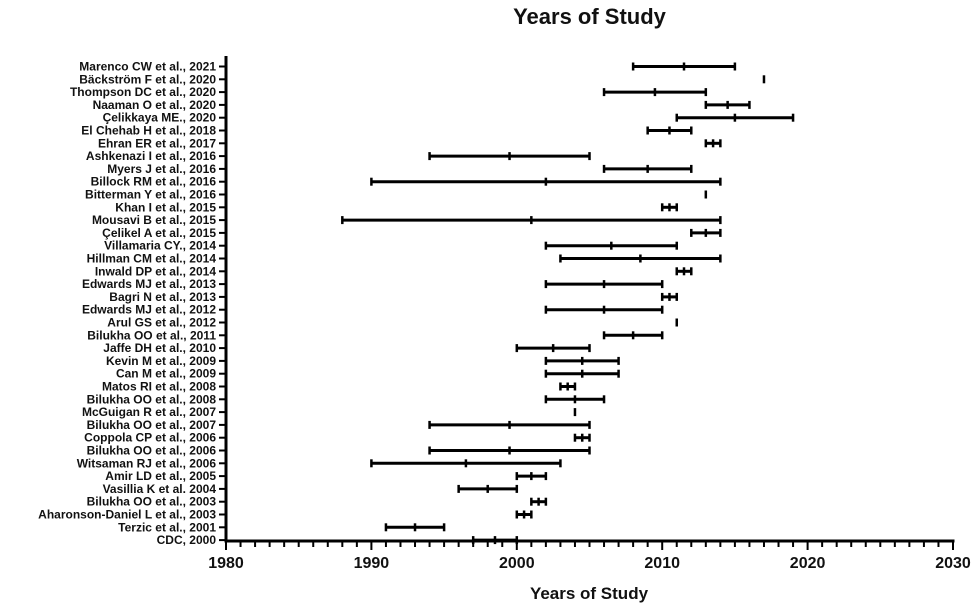 The height and width of the screenshot is (608, 972). Describe the element at coordinates (149, 310) in the screenshot. I see `study-label: Edwards MJ et al., 2012` at that location.